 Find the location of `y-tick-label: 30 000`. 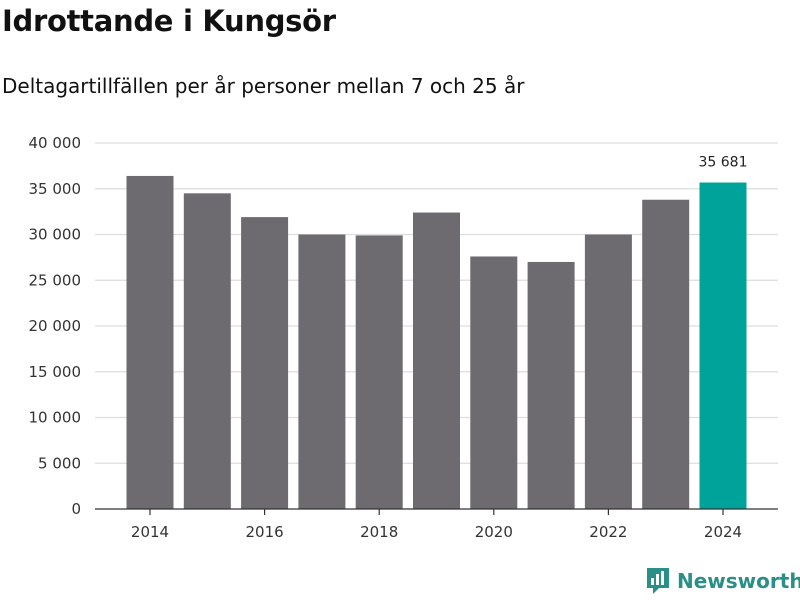

y-tick-label: 30 000 is located at coordinates (55, 235).